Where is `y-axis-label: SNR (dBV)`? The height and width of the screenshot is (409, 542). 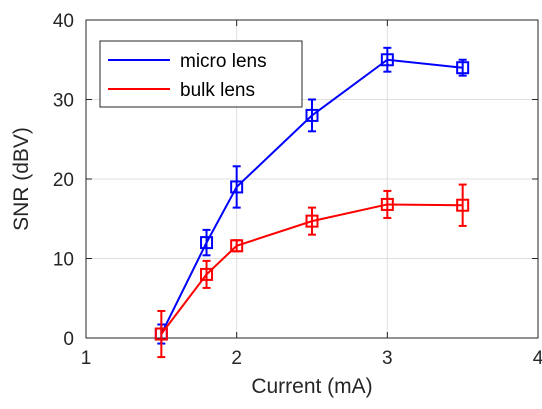 y-axis-label: SNR (dBV) is located at coordinates (21, 179).